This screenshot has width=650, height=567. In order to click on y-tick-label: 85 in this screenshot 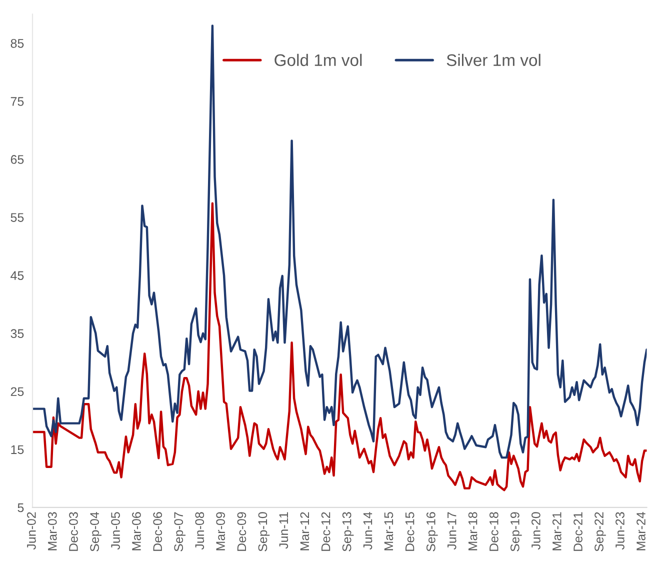, I will do `click(17, 43)`.